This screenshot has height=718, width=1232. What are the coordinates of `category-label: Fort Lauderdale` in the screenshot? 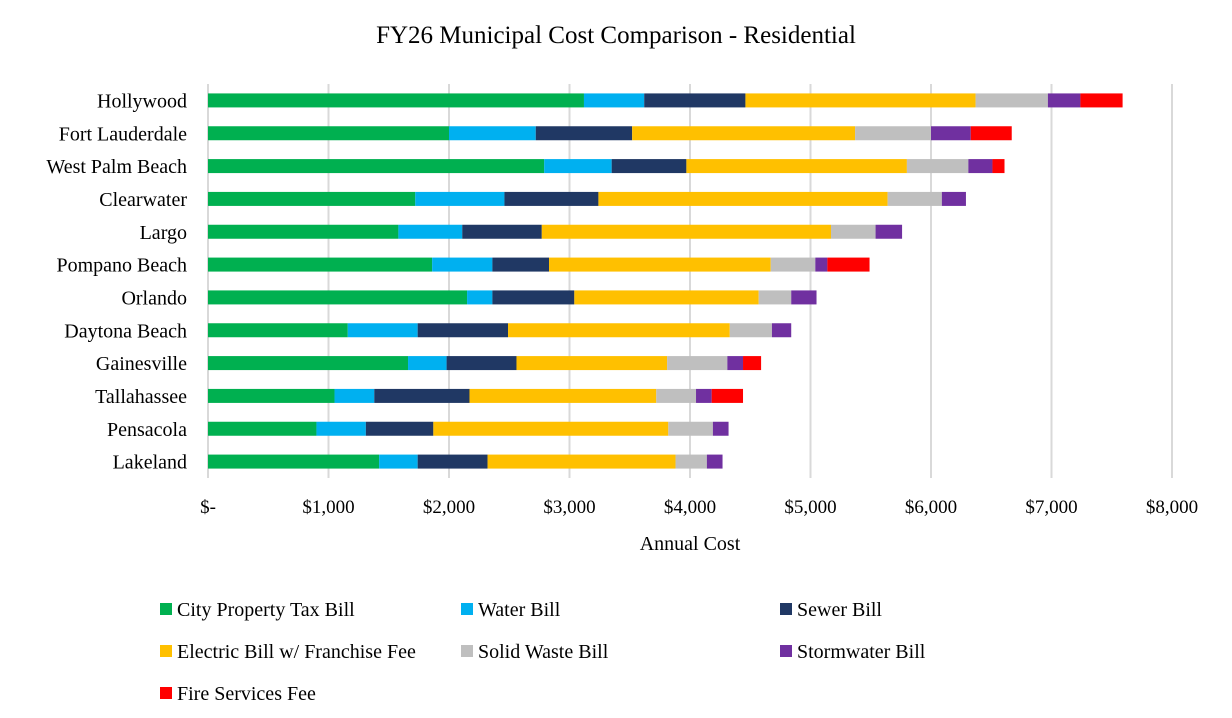 It's located at (123, 134).